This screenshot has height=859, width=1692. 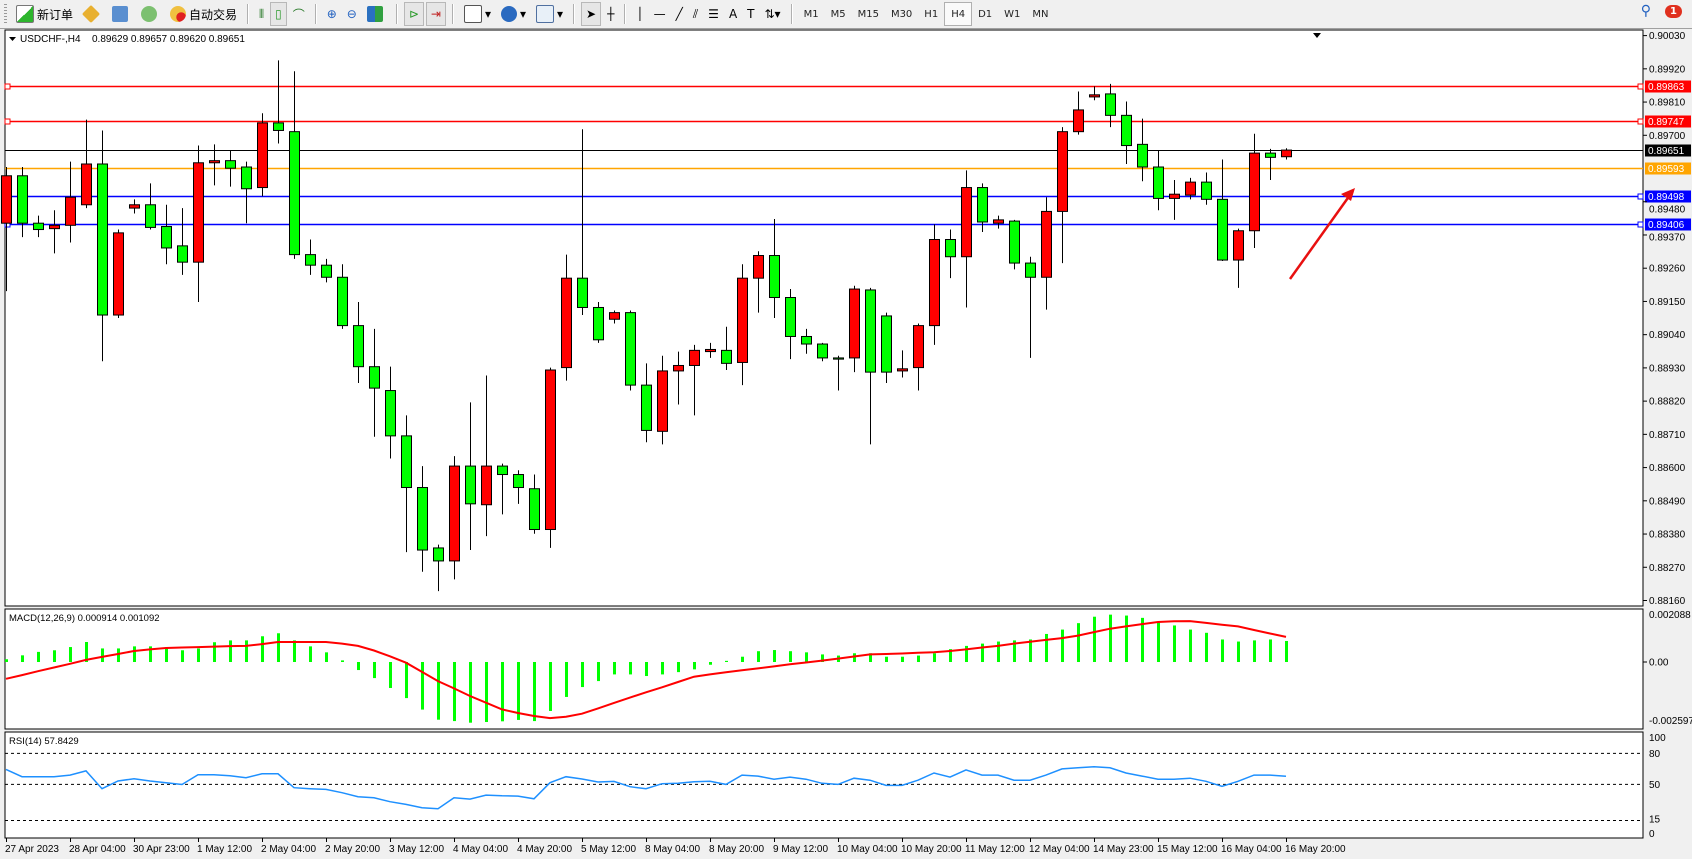 What do you see at coordinates (1317, 35) in the screenshot?
I see `chart-shift-marker` at bounding box center [1317, 35].